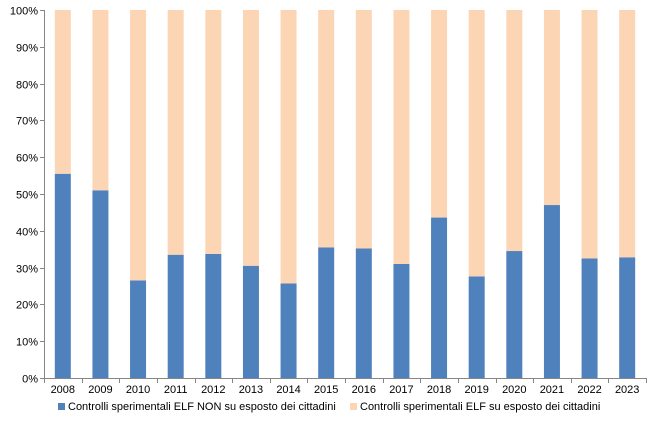  I want to click on x-tick-label: 2012, so click(213, 390).